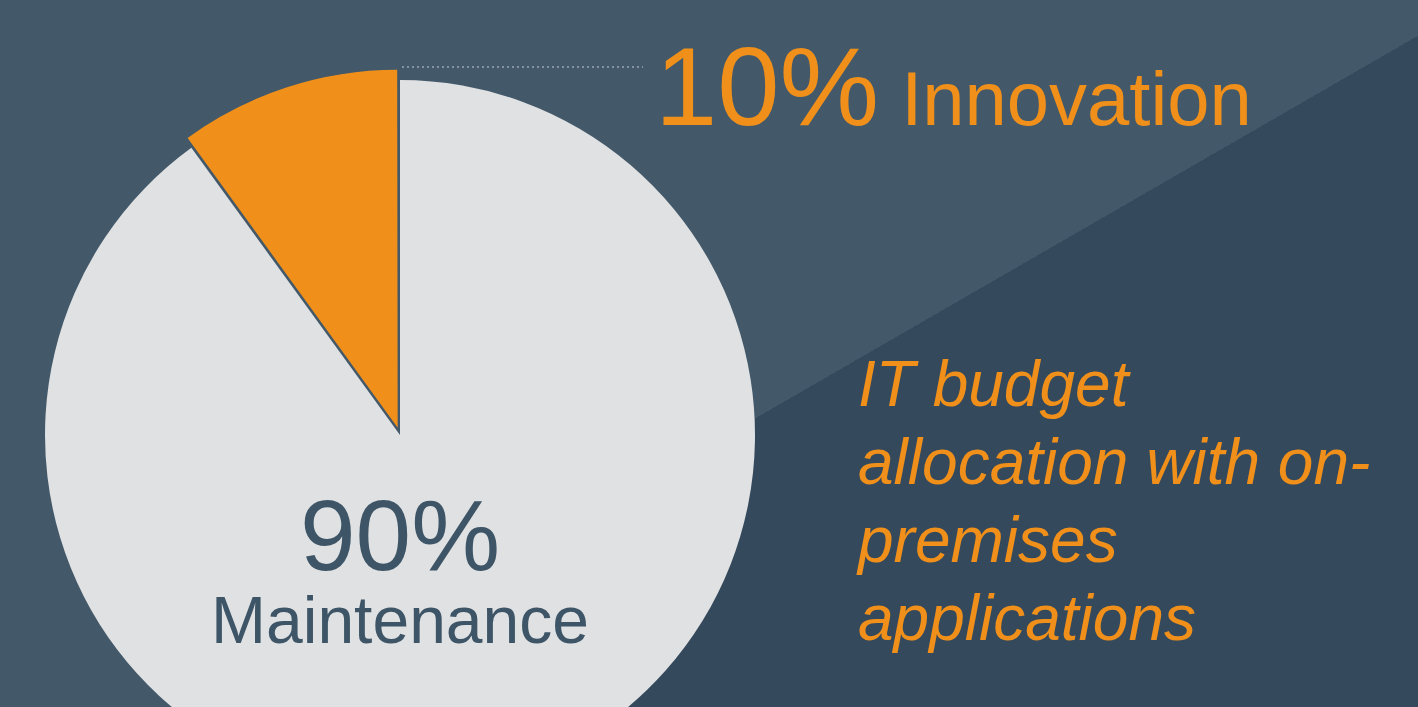  What do you see at coordinates (767, 86) in the screenshot?
I see `data-label: 10%` at bounding box center [767, 86].